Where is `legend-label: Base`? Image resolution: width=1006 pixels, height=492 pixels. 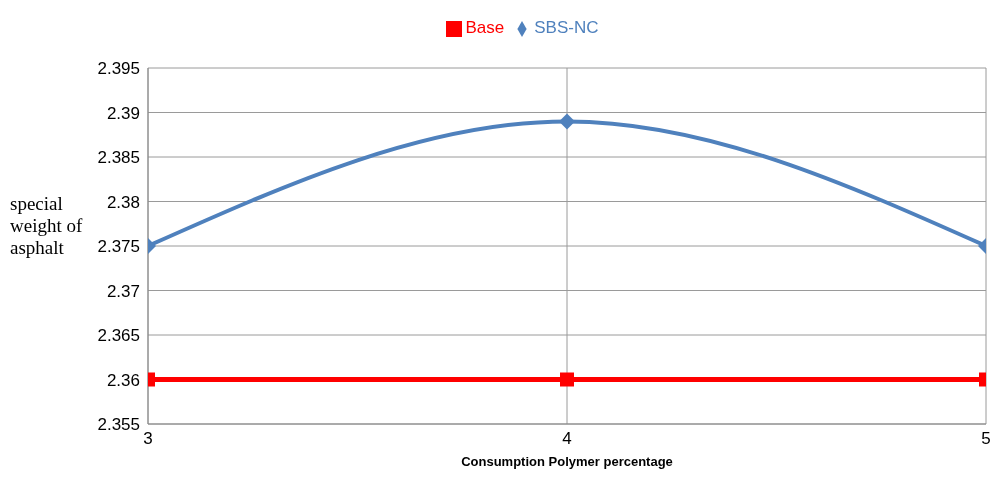
legend-label: Base is located at coordinates (485, 27).